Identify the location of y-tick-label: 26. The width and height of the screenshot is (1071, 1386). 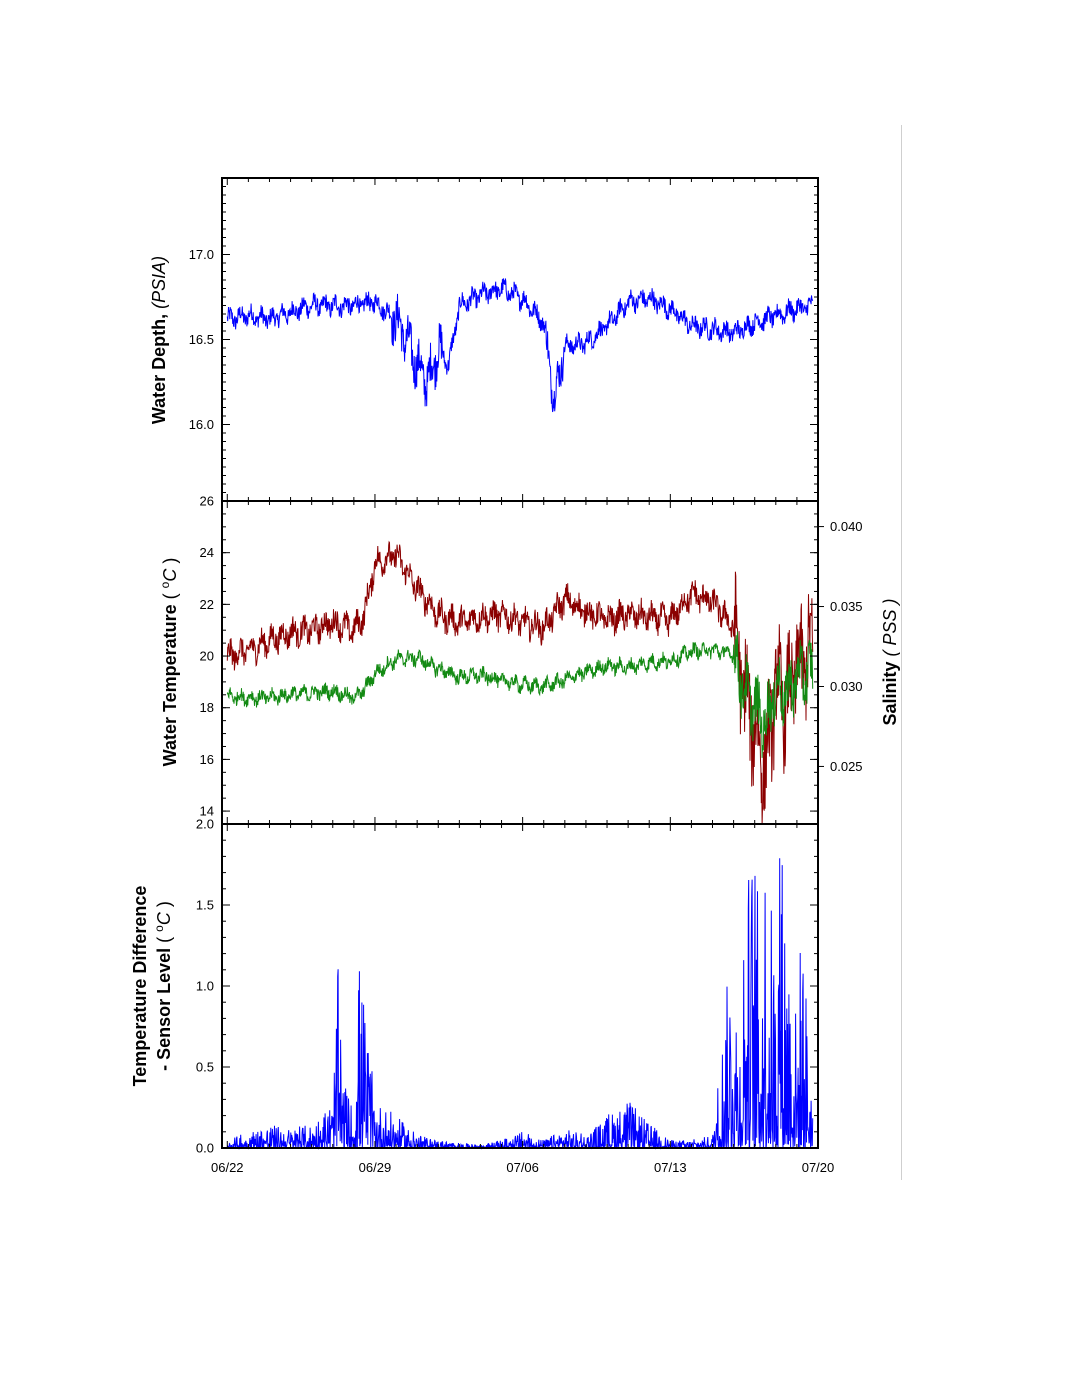
(207, 501).